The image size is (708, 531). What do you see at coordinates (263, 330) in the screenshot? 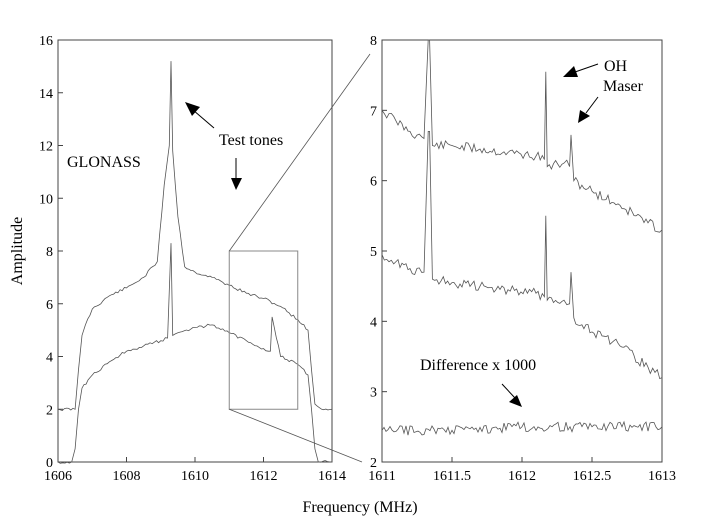
I see `zoom-box` at bounding box center [263, 330].